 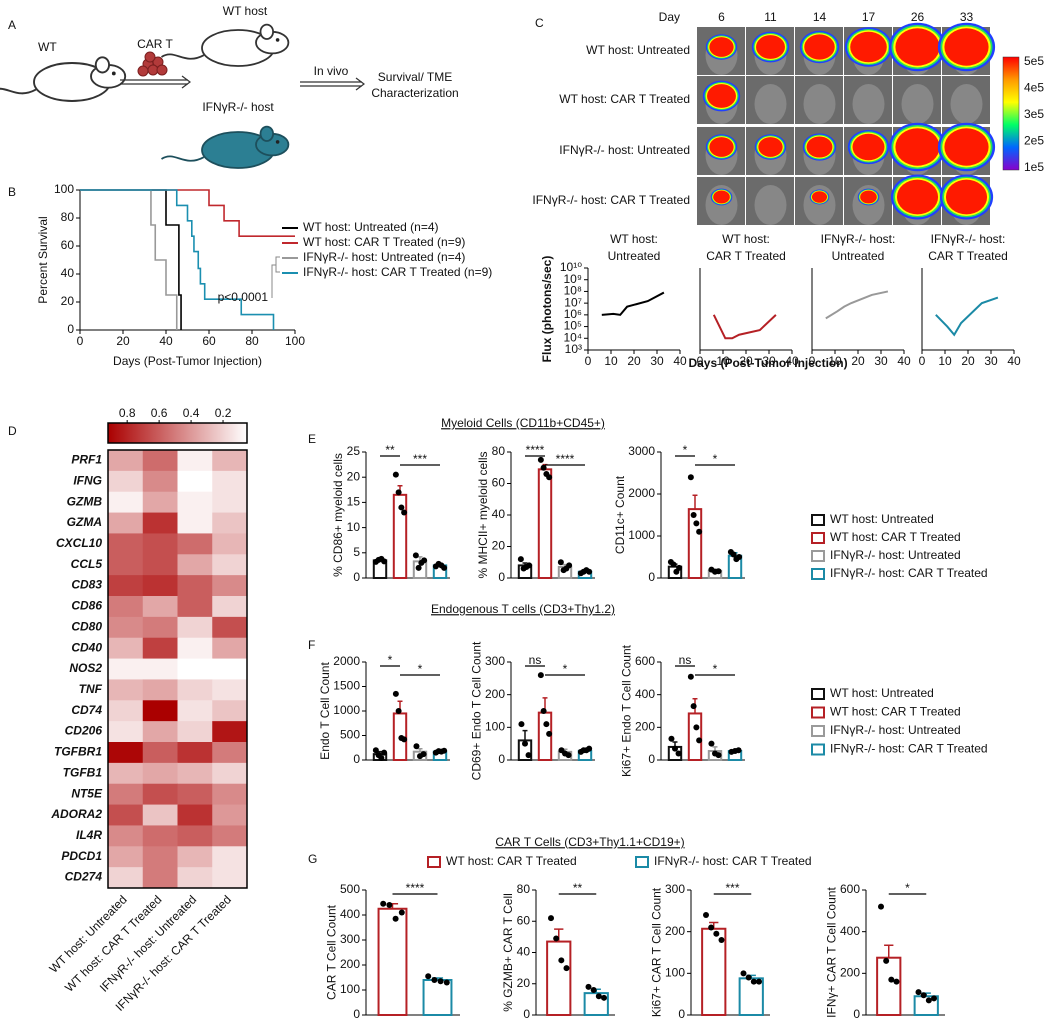 What do you see at coordinates (91, 689) in the screenshot?
I see `row-label: TNF` at bounding box center [91, 689].